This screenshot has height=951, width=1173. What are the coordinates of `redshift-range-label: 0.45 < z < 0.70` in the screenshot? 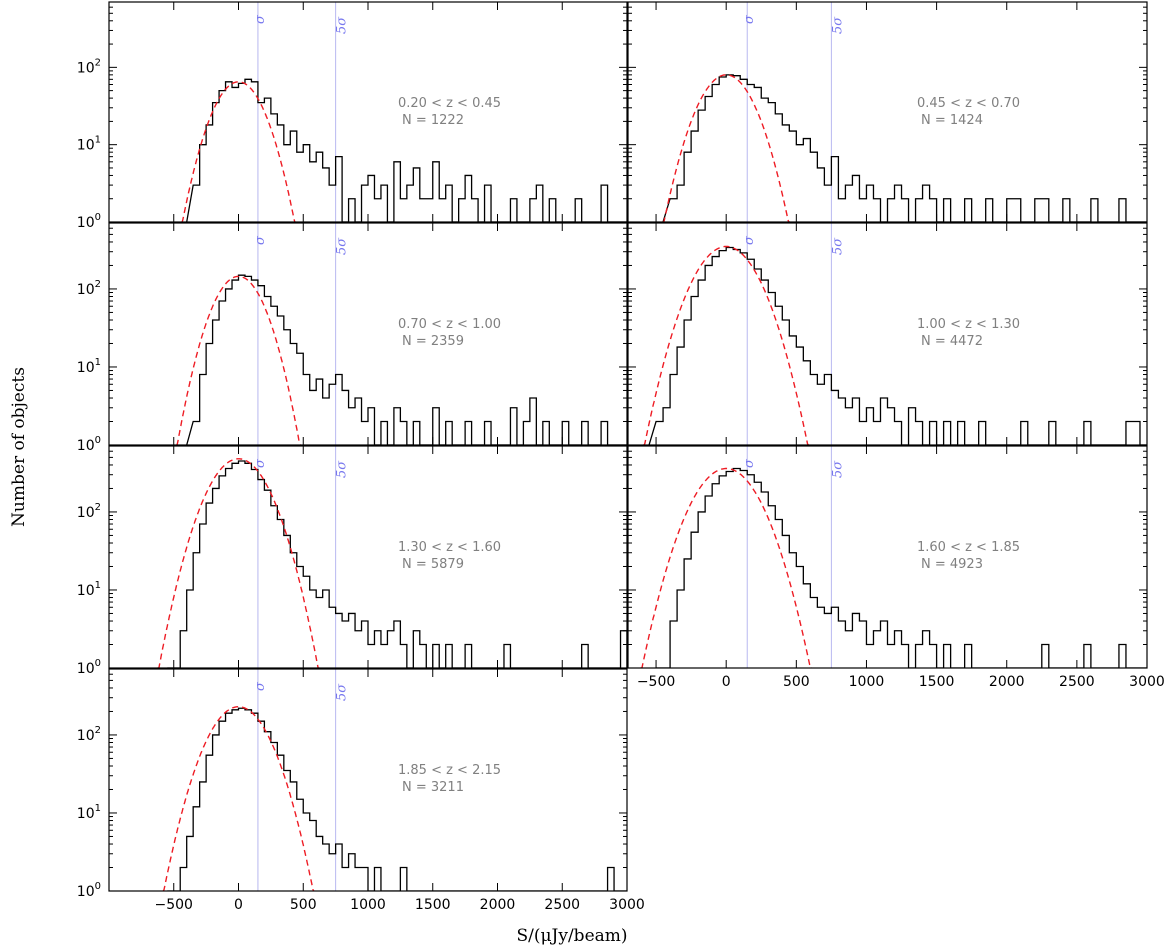 It's located at (968, 103).